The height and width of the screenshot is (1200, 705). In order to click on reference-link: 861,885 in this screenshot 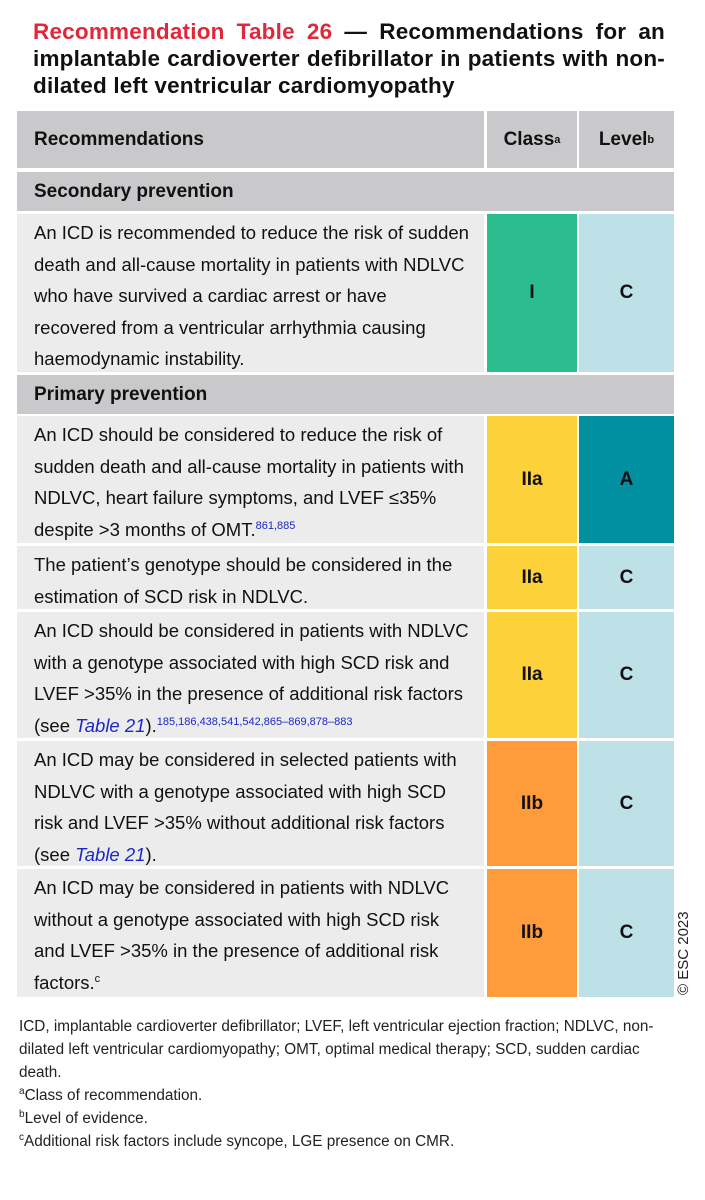, I will do `click(275, 525)`.